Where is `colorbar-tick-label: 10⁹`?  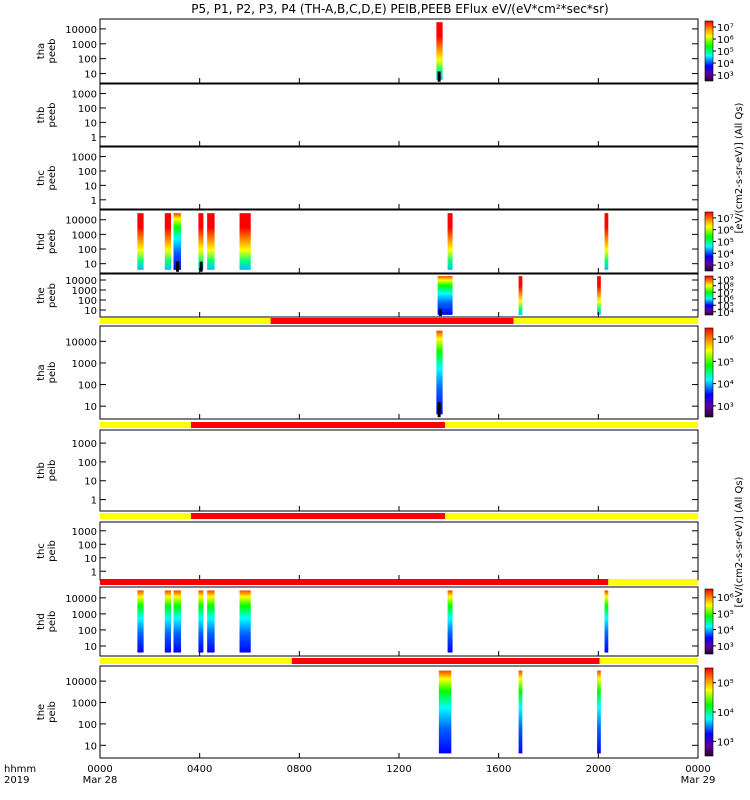 colorbar-tick-label: 10⁹ is located at coordinates (725, 280).